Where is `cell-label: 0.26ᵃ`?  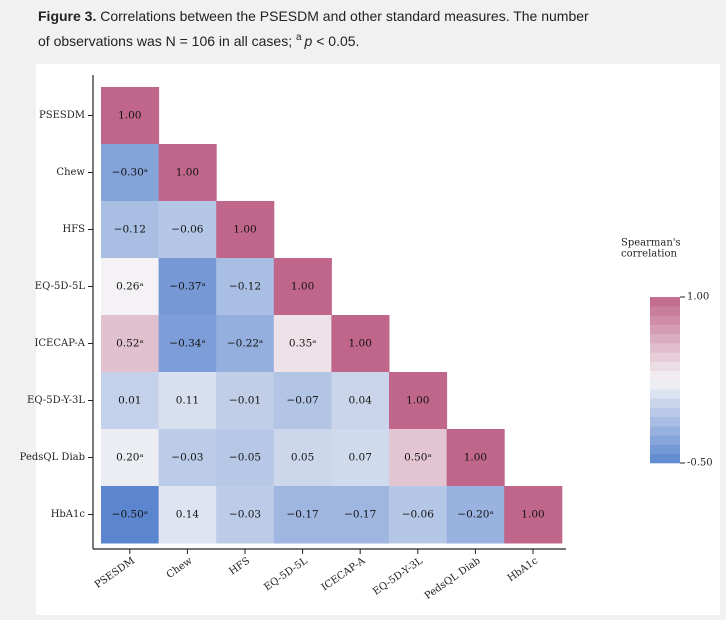
cell-label: 0.26ᵃ is located at coordinates (129, 287).